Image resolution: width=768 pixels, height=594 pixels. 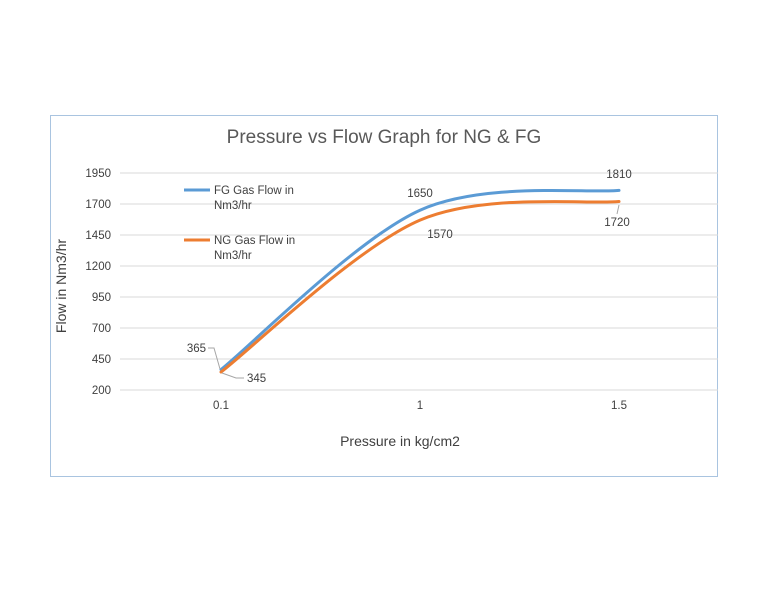 What do you see at coordinates (98, 205) in the screenshot?
I see `y-tick-label: 1700` at bounding box center [98, 205].